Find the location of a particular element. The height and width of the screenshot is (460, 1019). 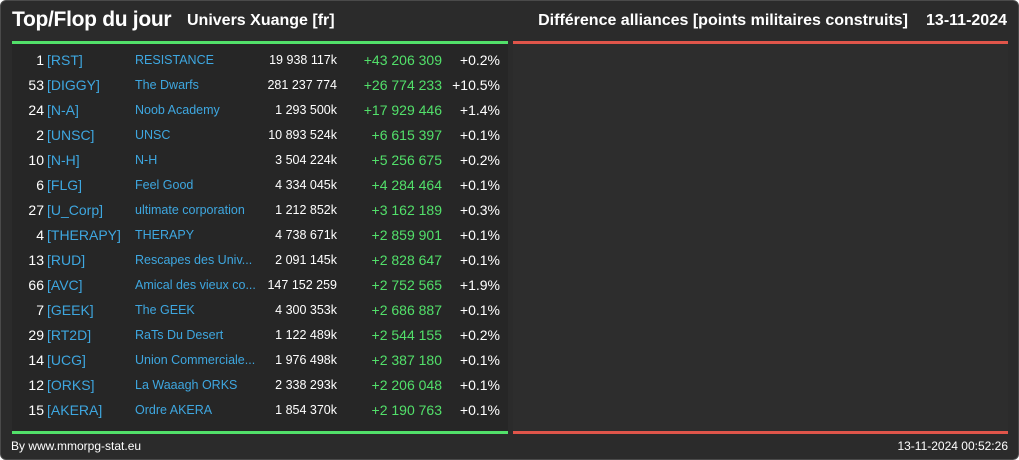

page-title: Top/Flop du jour is located at coordinates (92, 19).